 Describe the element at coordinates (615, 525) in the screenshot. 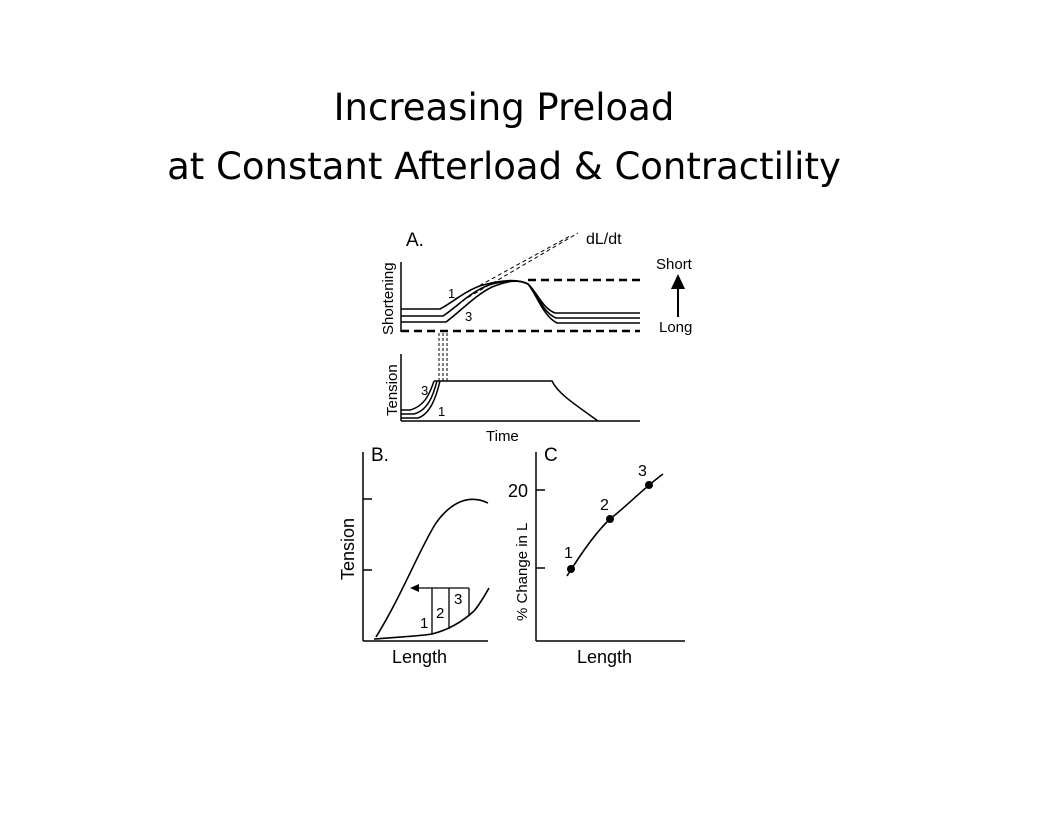

I see `percent-change-curve` at that location.